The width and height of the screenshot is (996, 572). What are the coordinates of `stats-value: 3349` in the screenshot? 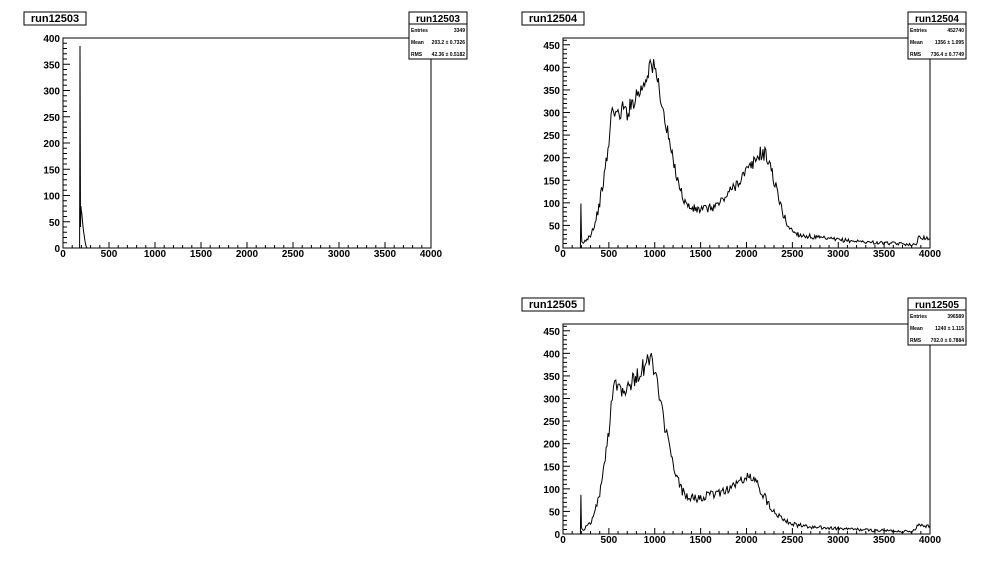 It's located at (459, 31).